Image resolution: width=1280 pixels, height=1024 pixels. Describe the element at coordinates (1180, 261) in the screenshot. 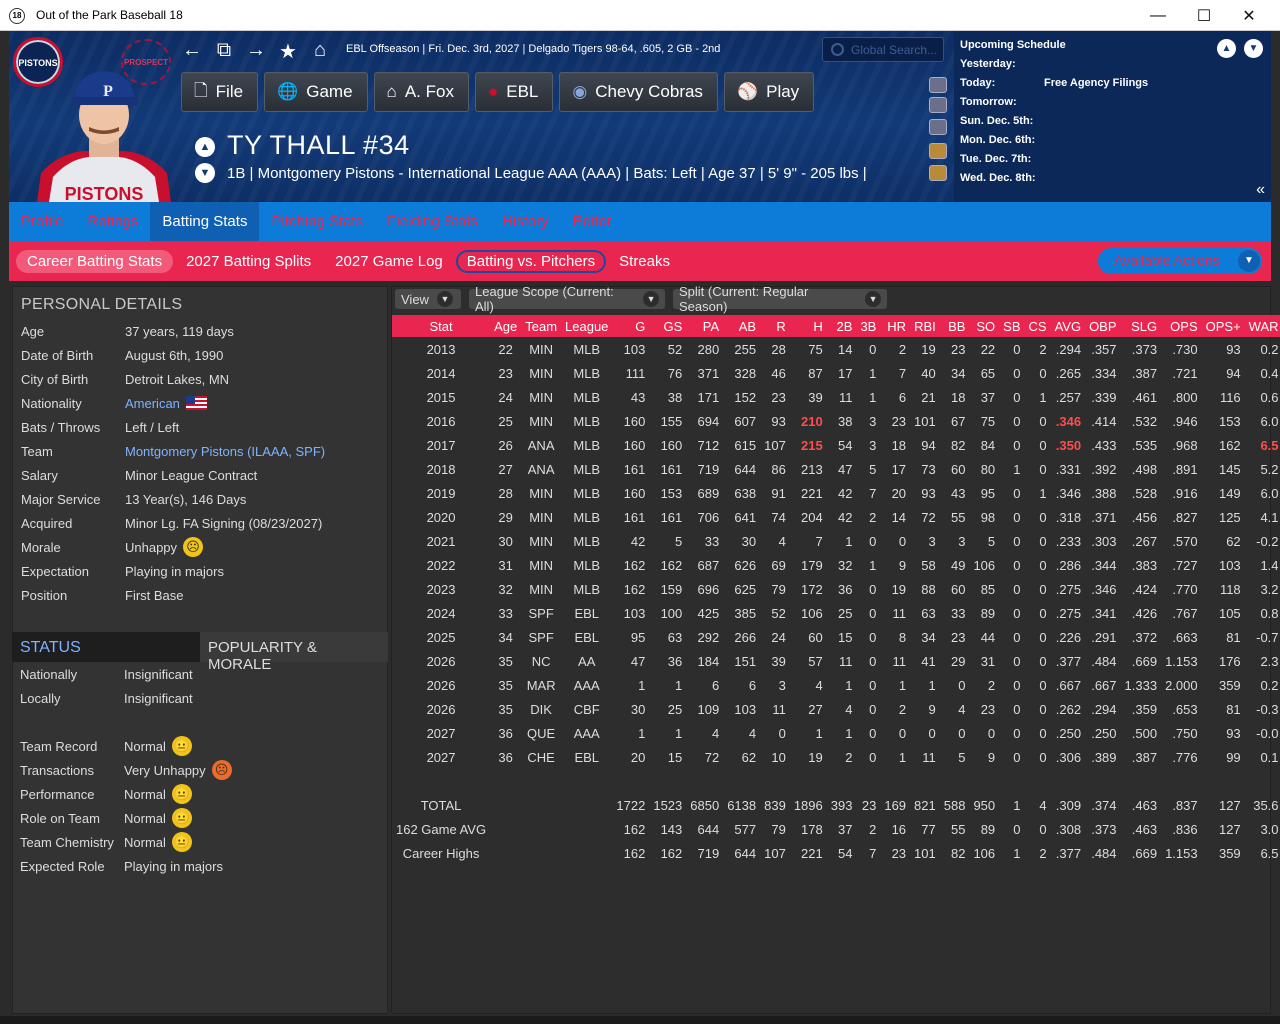

I see `available-actions-dropdown: Available Actions ▼` at that location.